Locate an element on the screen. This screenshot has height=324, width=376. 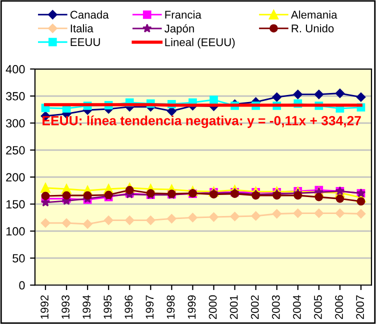
y-tick-label: 350 is located at coordinates (15, 96).